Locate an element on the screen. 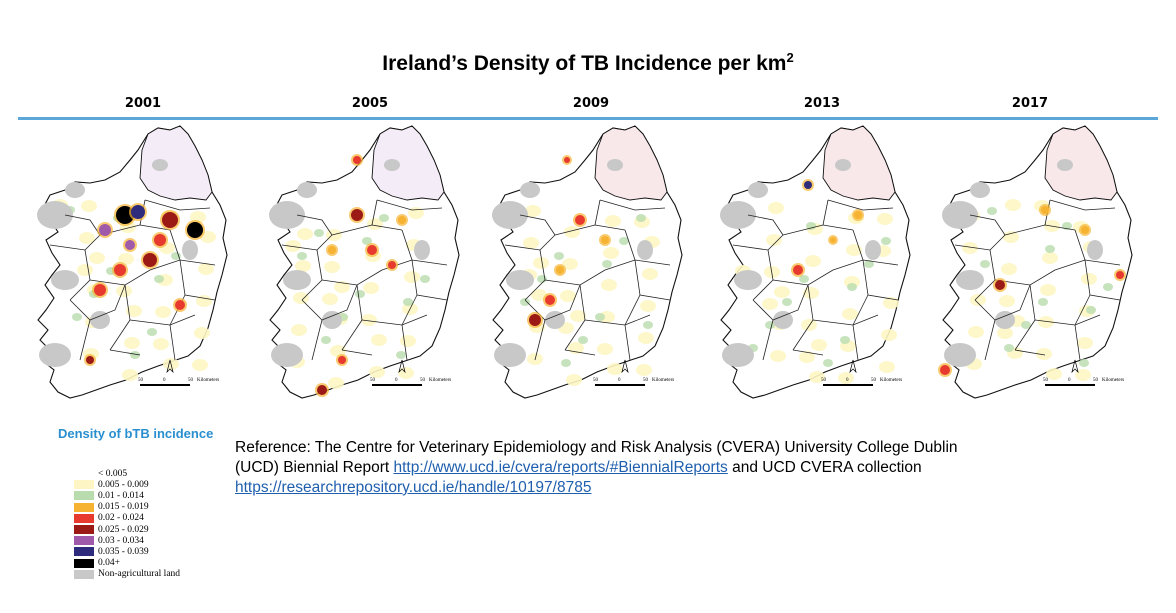  legend-title: Density of bTB incidence is located at coordinates (136, 433).